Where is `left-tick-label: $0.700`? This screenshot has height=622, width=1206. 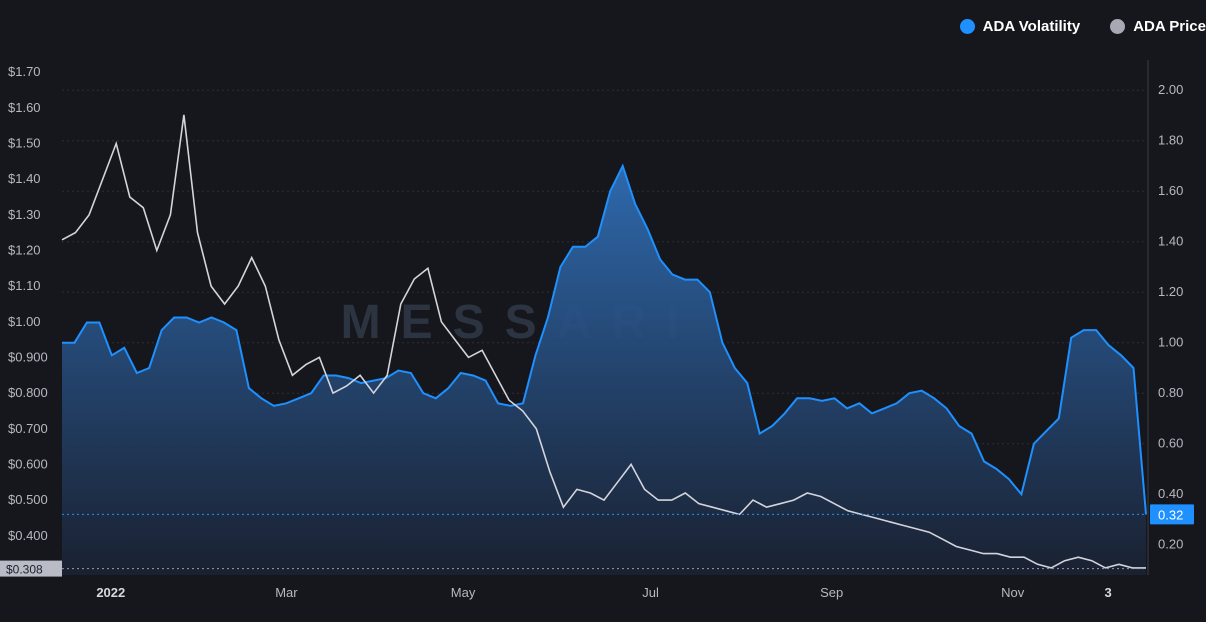
left-tick-label: $0.700 is located at coordinates (28, 428).